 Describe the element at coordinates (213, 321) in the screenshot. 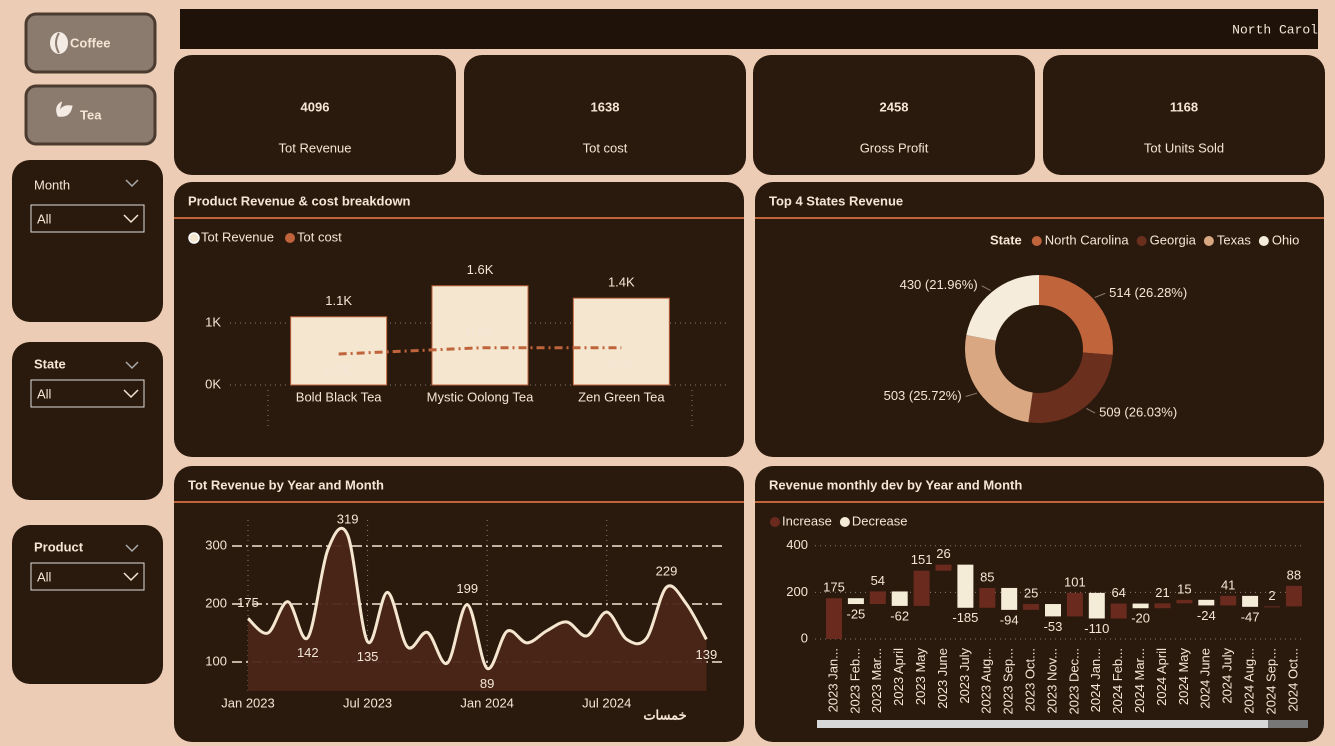

I see `y-tick-label: 1K` at that location.